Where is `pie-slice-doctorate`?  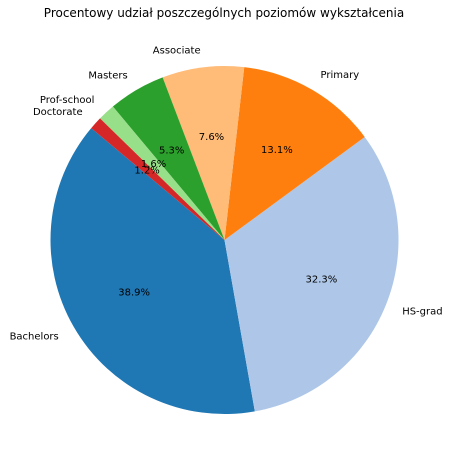 pie-slice-doctorate is located at coordinates (158, 179).